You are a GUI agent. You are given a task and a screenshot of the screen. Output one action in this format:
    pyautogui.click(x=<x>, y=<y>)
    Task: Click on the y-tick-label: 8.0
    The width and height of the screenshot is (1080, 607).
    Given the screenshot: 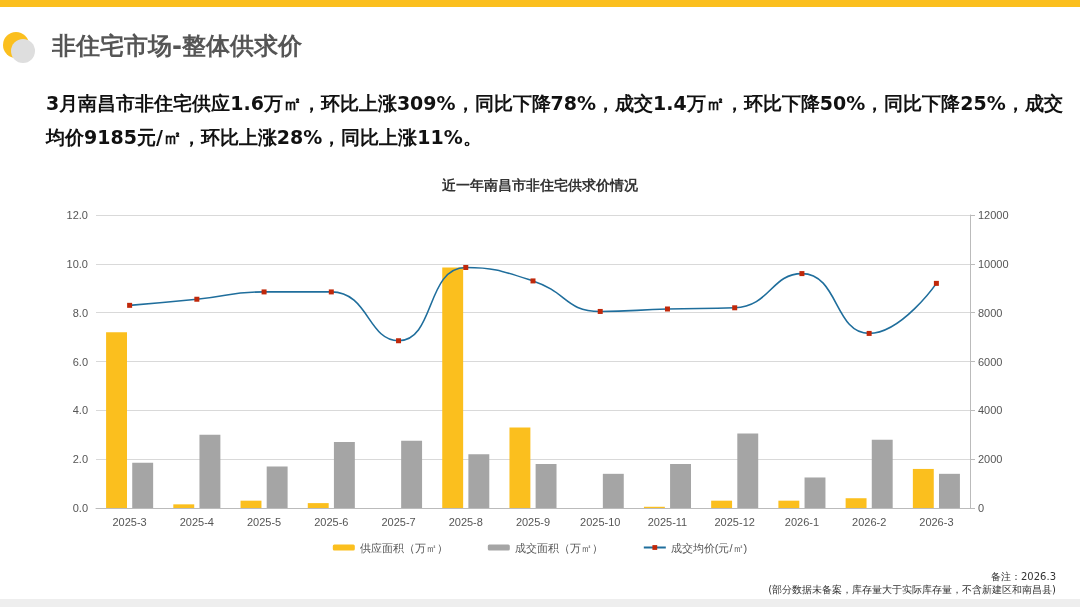 What is the action you would take?
    pyautogui.click(x=80, y=312)
    